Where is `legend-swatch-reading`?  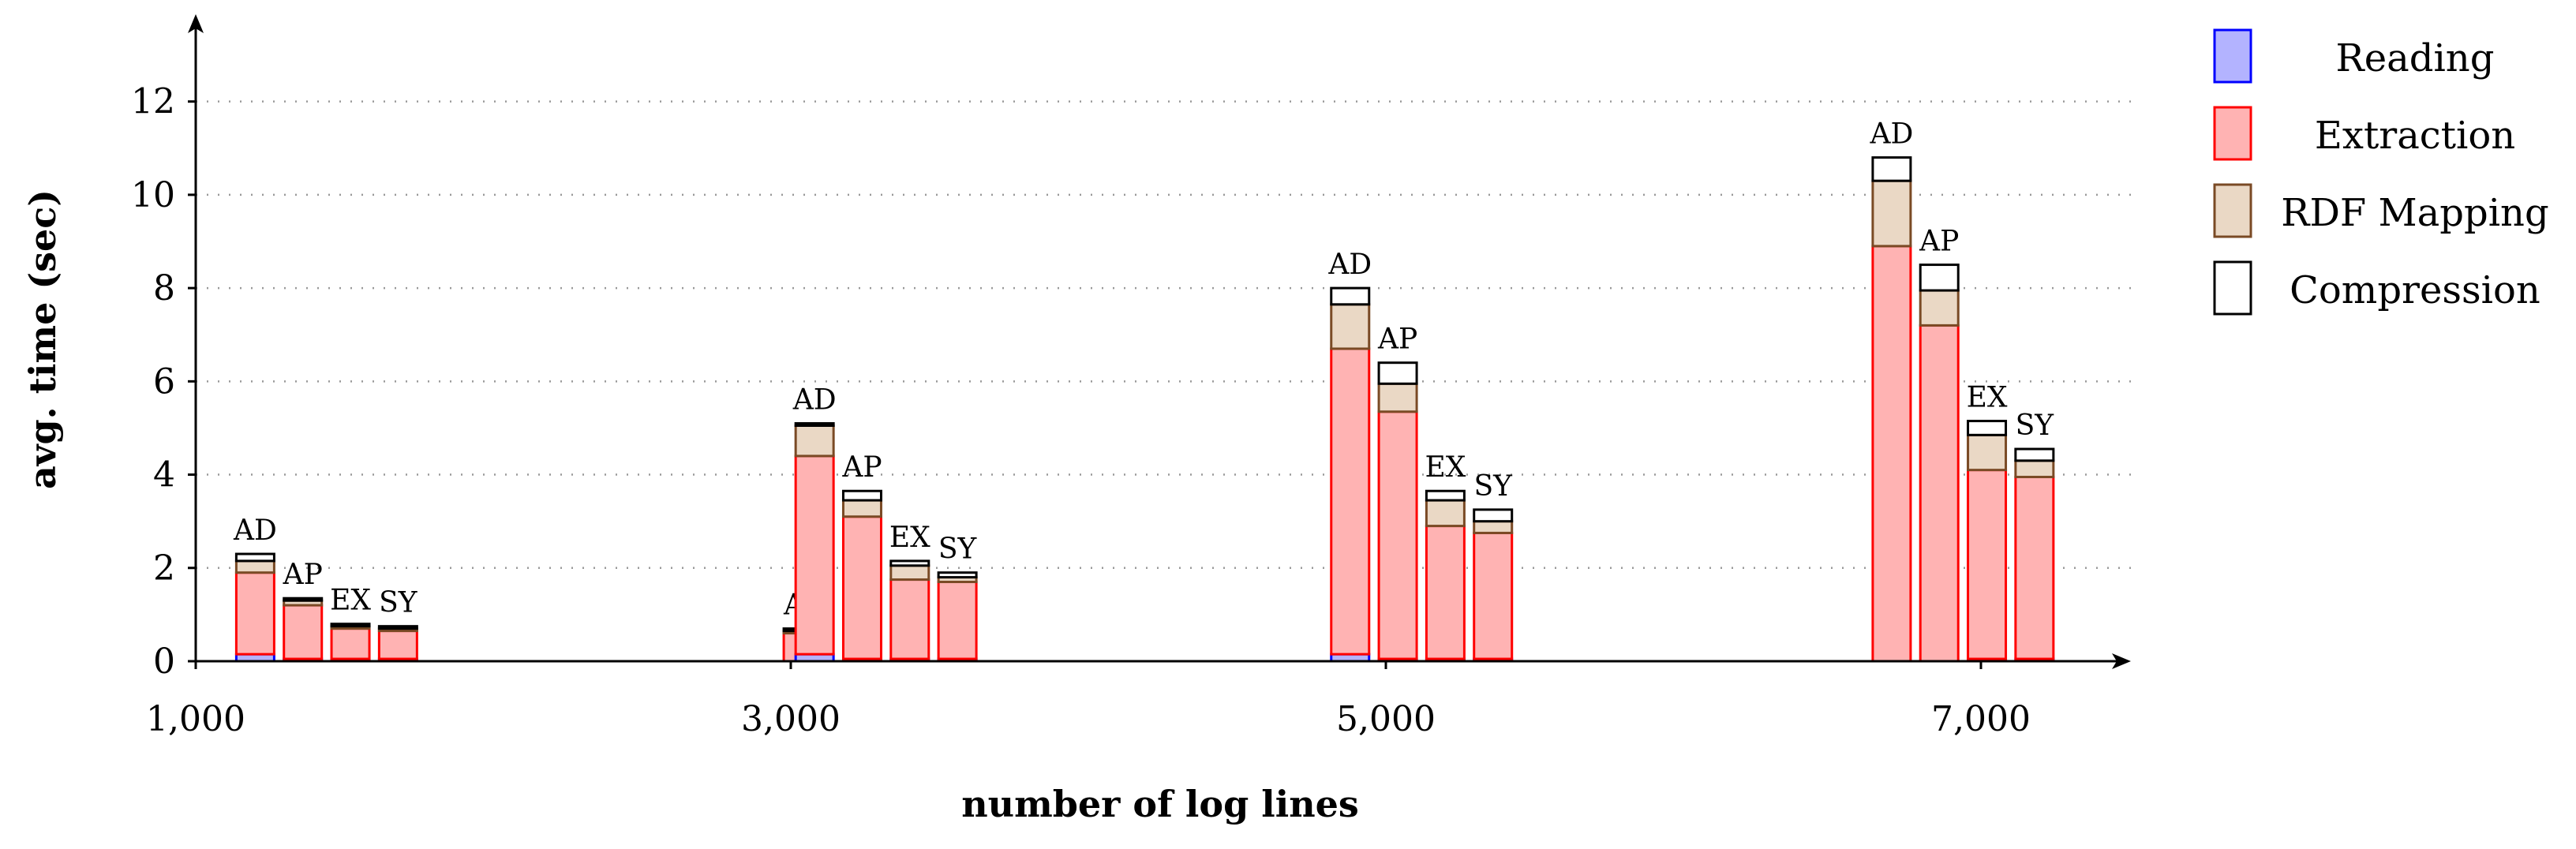
legend-swatch-reading is located at coordinates (2232, 56).